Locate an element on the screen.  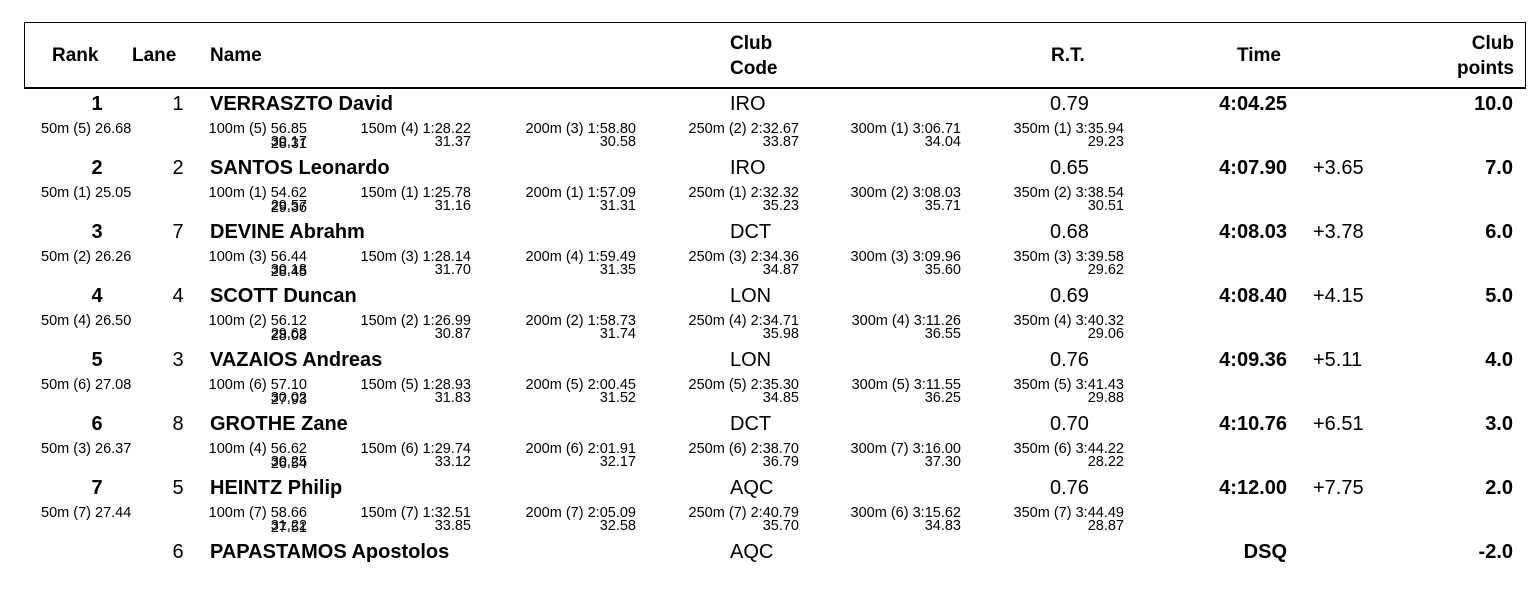
split-200m: 200m (4) 1:59.49 31.35 is located at coordinates (573, 265).